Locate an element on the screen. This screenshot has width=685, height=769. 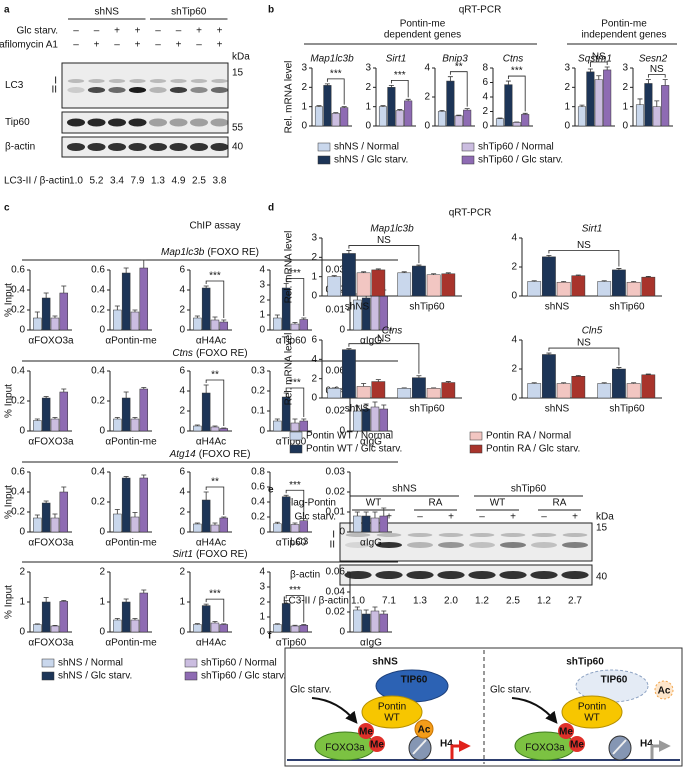
construct-label: RA is located at coordinates (436, 503).